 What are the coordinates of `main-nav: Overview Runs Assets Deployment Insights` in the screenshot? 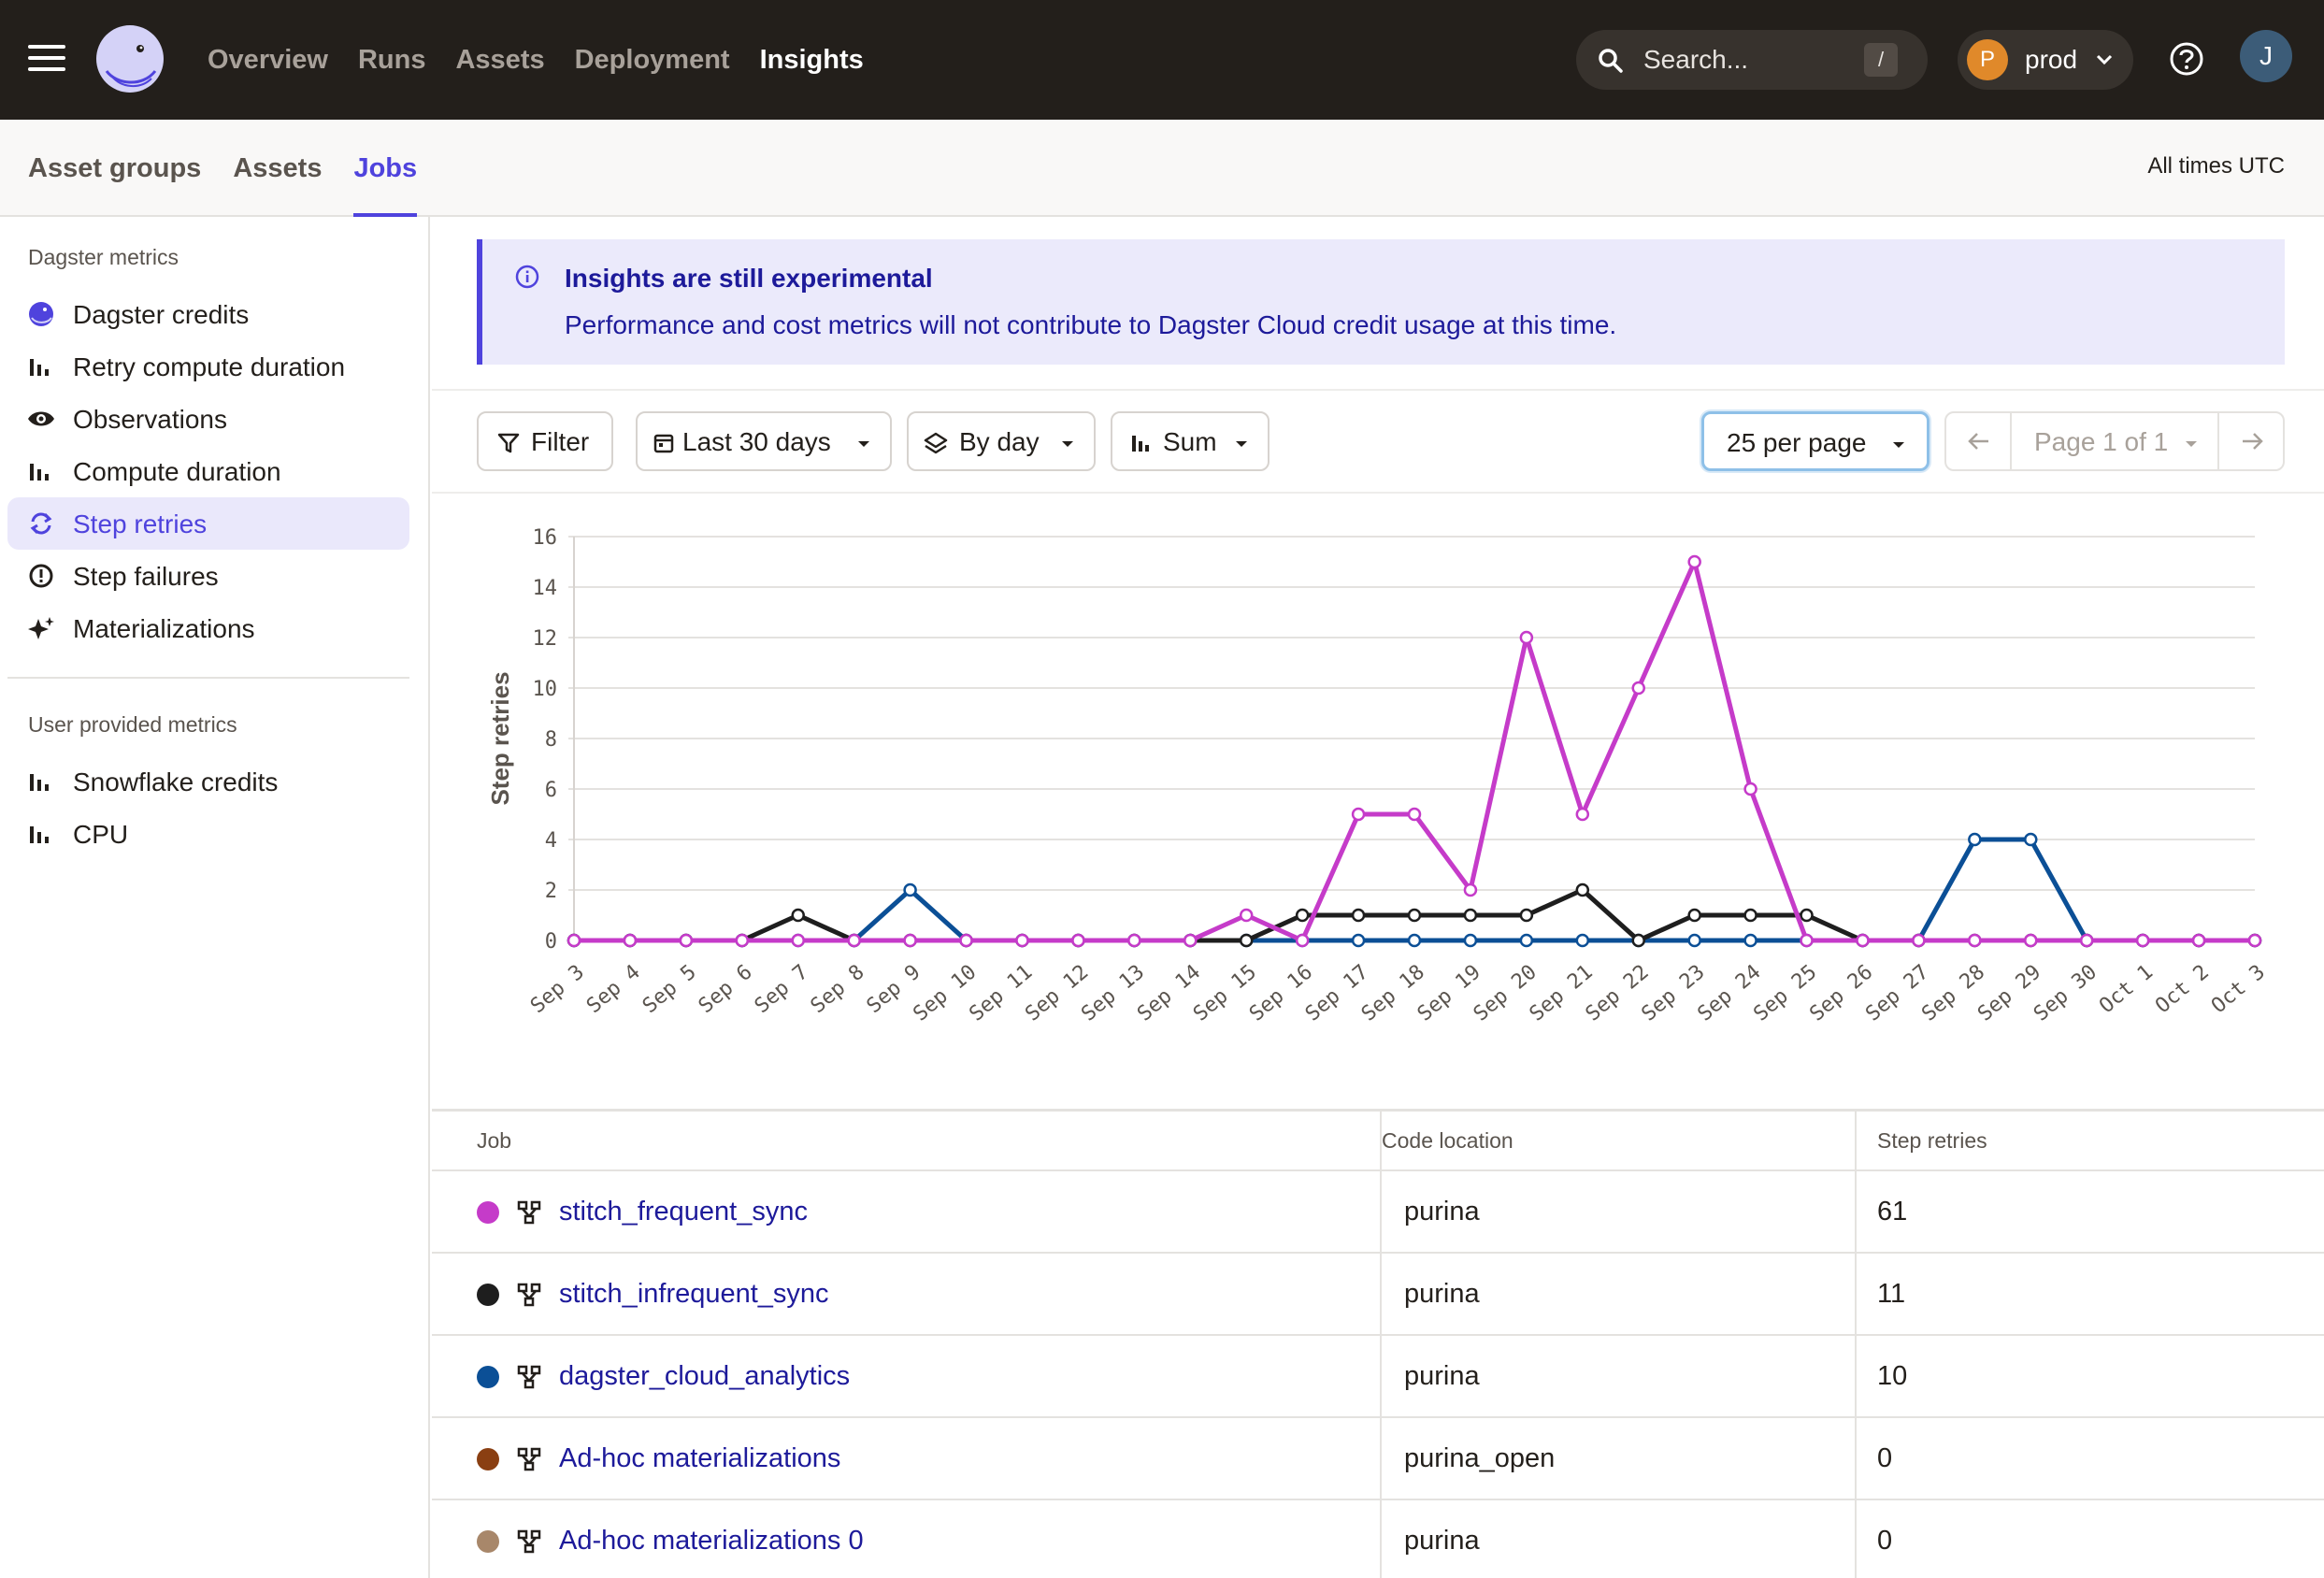 It's located at (536, 60).